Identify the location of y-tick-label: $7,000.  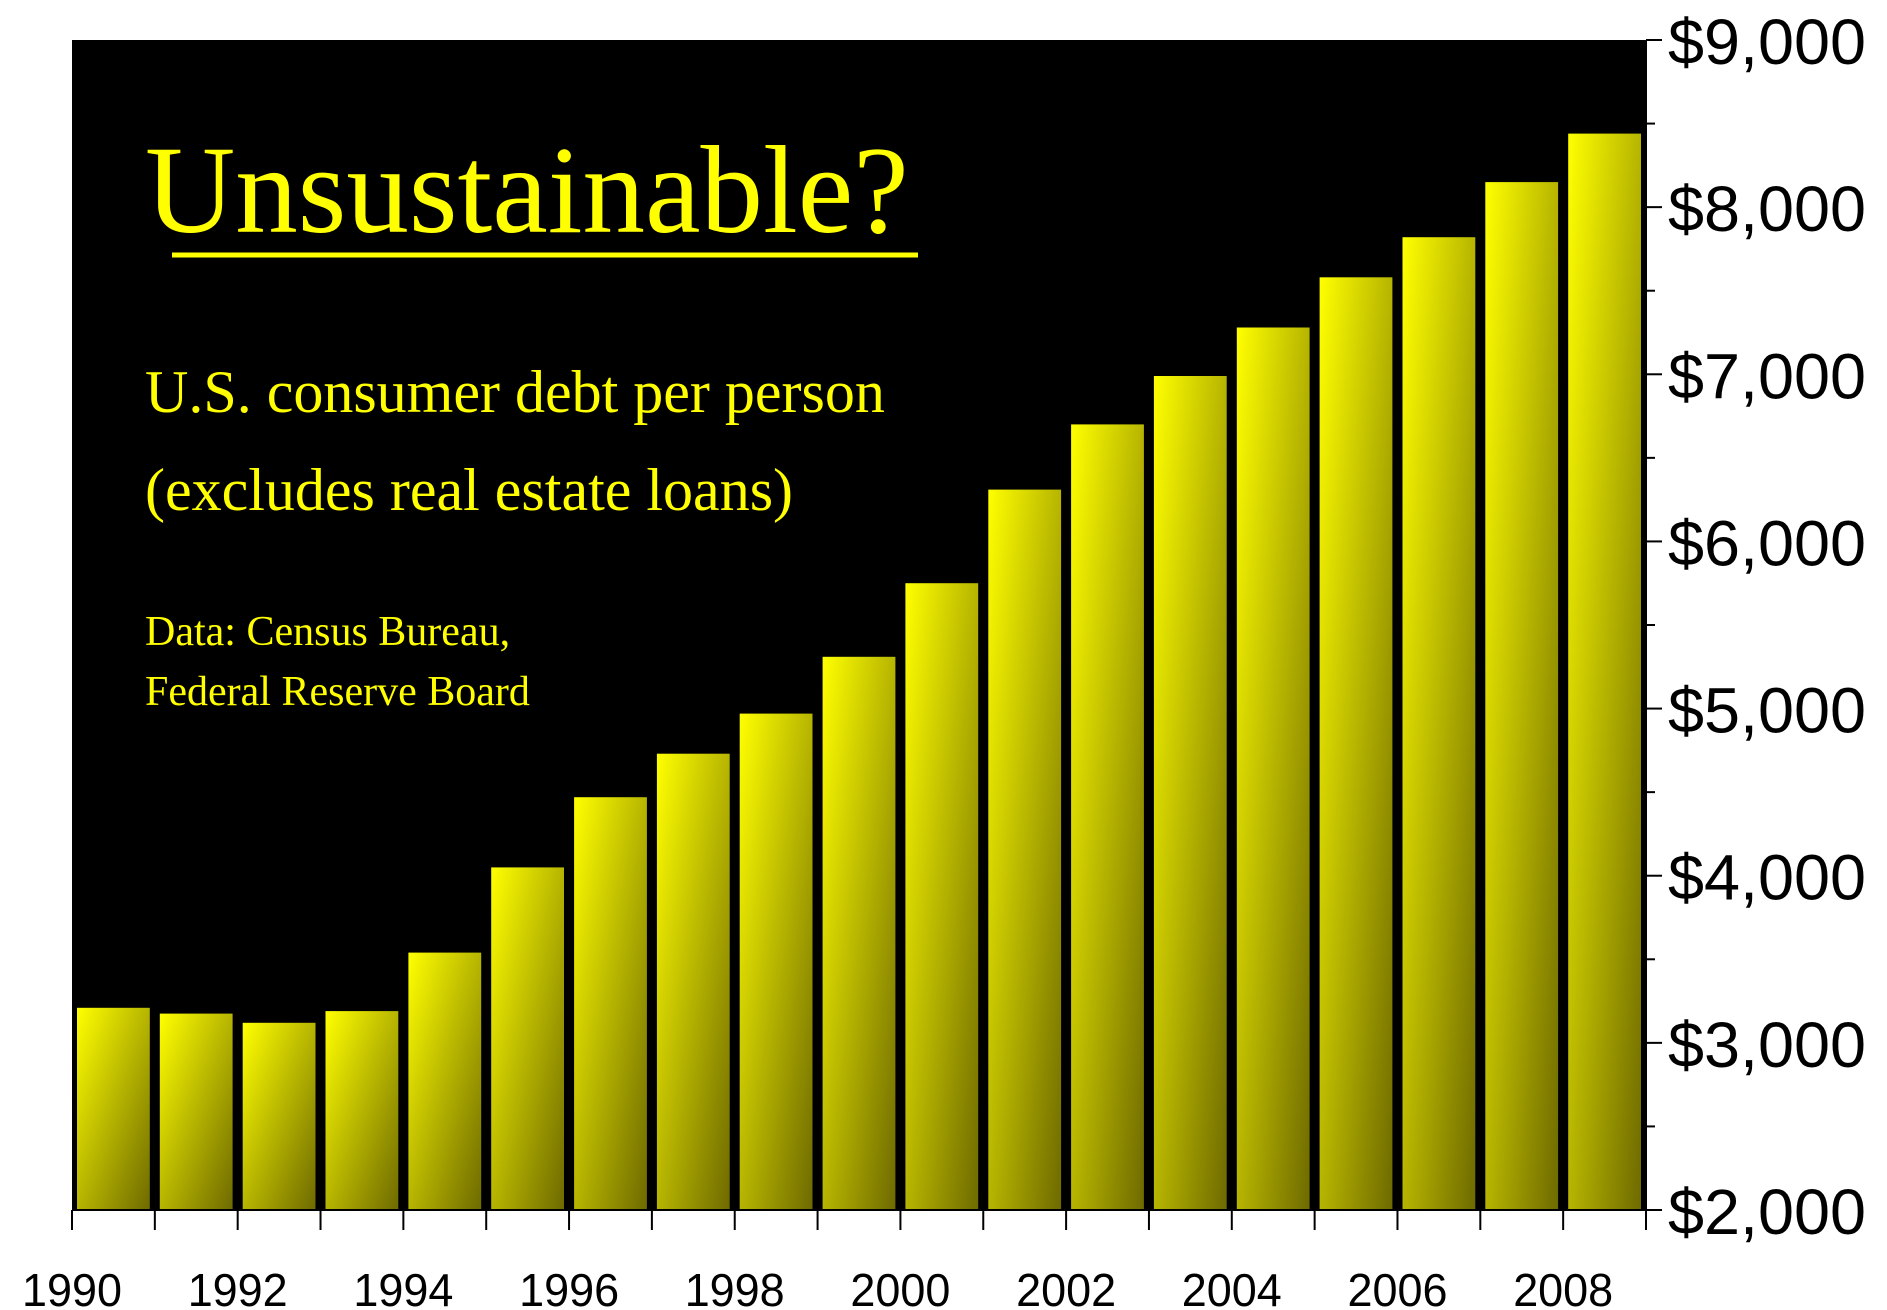
(1767, 376).